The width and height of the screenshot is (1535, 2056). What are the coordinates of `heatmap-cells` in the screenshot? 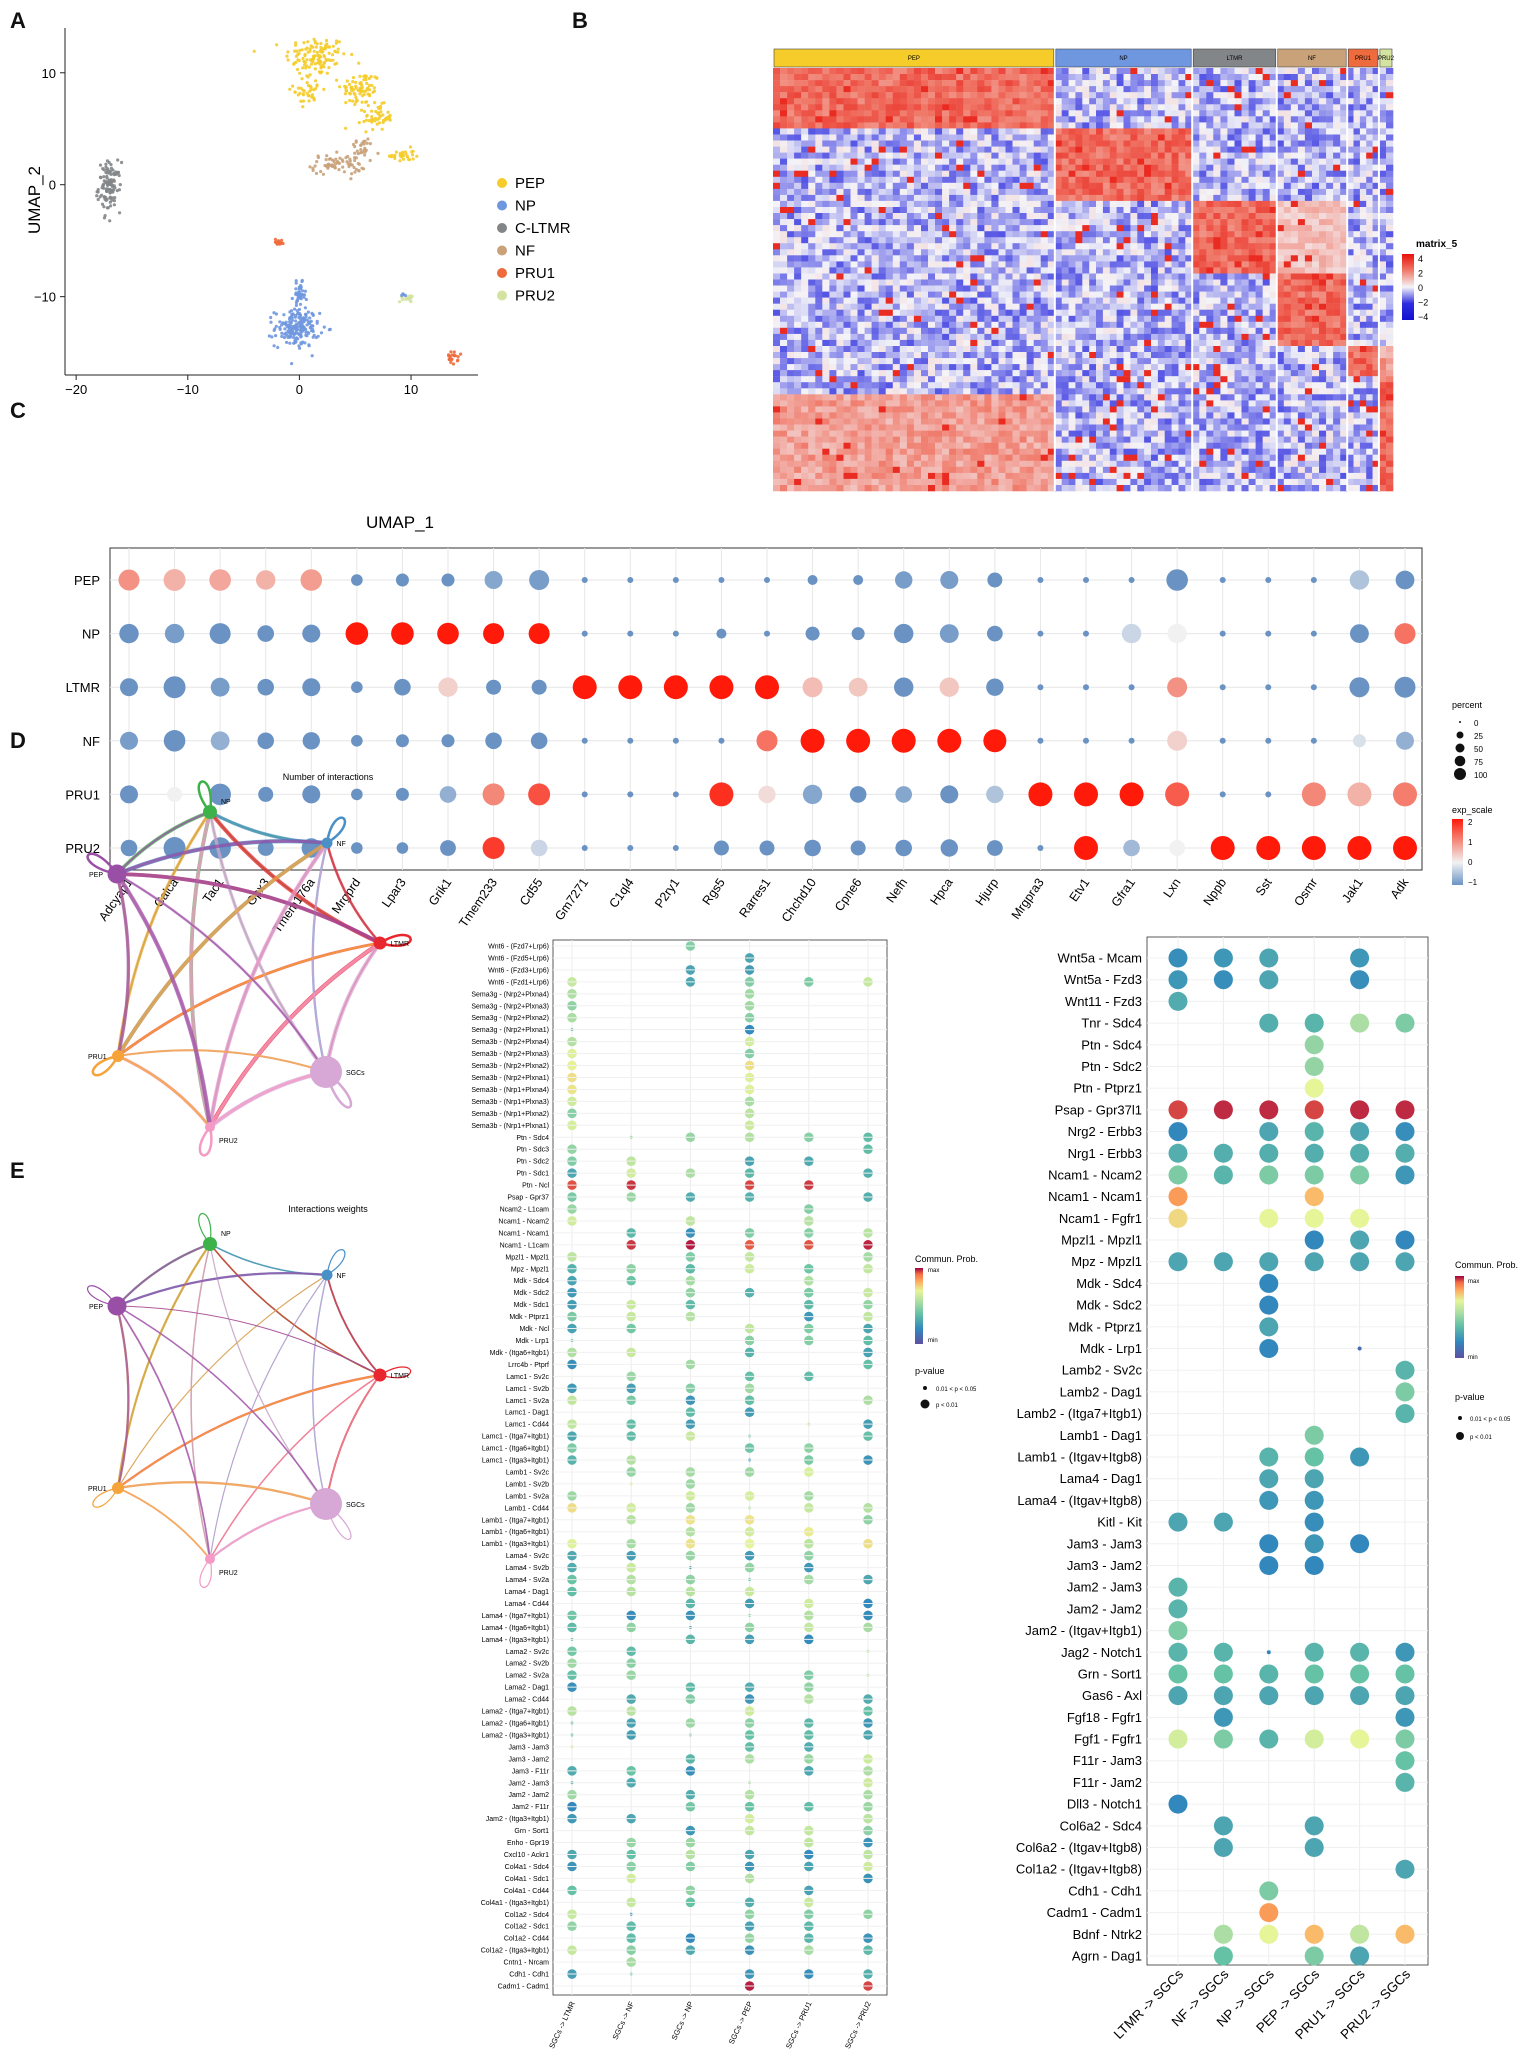 It's located at (1083, 280).